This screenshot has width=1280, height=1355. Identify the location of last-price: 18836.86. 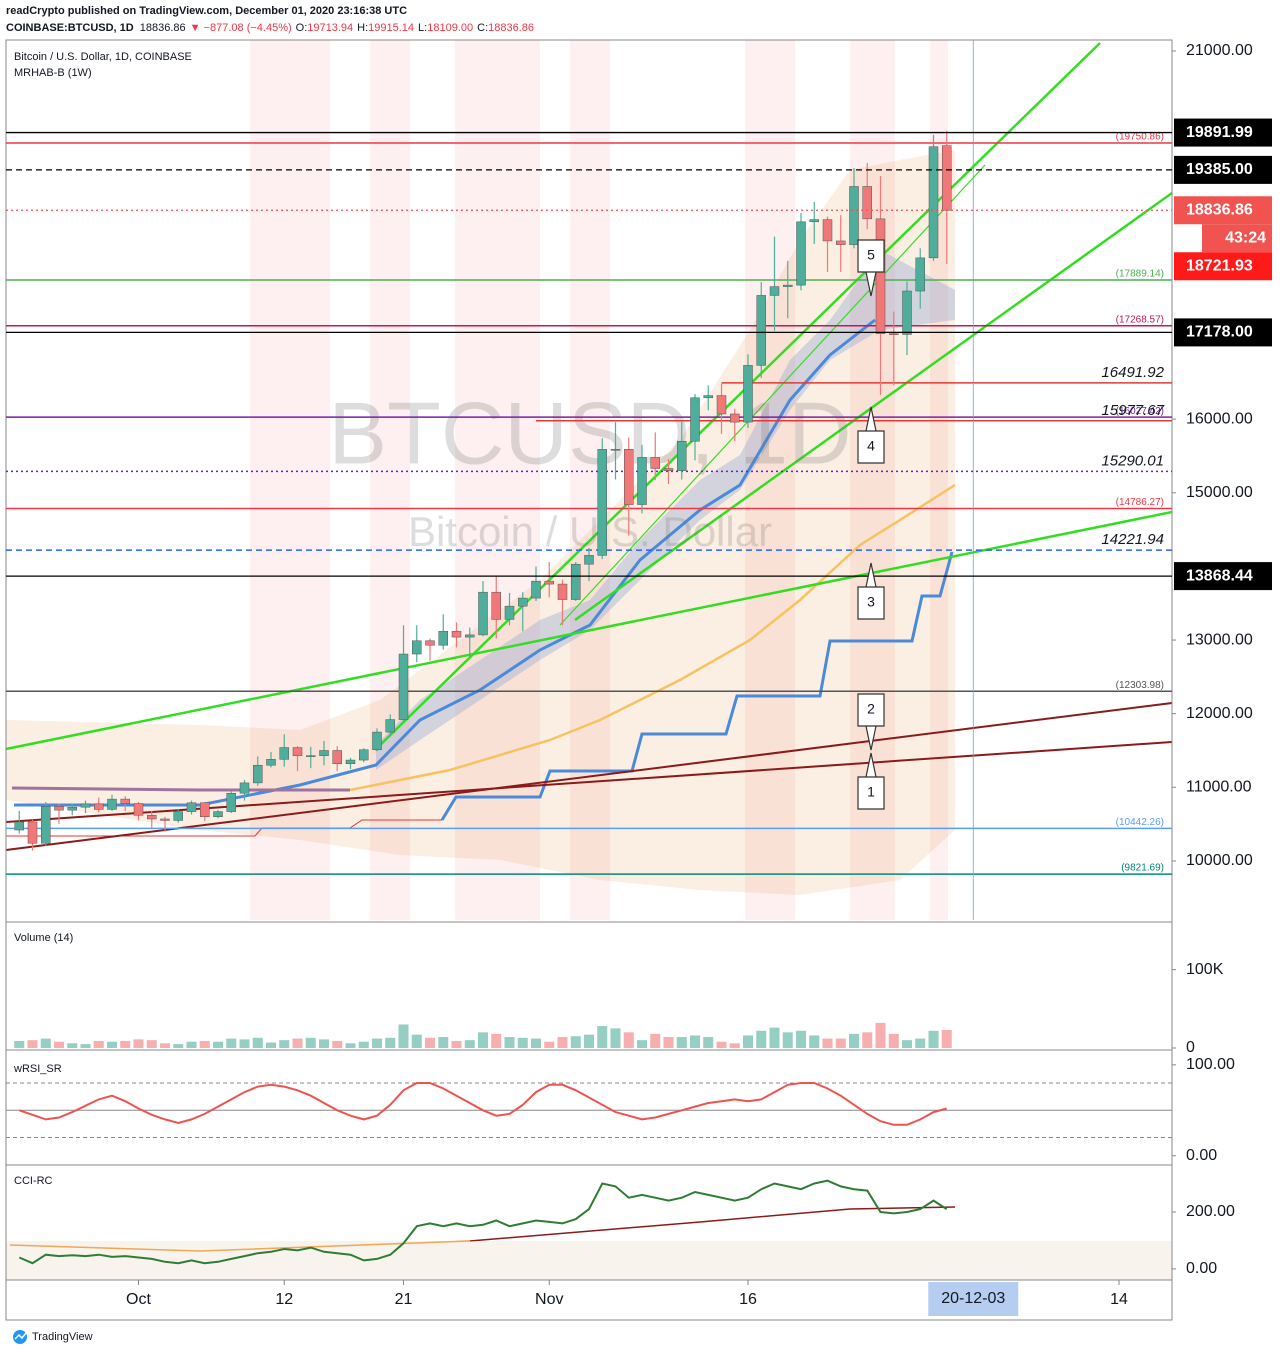
(163, 28).